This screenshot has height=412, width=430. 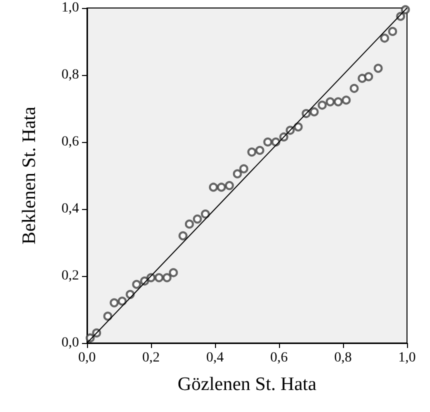 What do you see at coordinates (247, 384) in the screenshot?
I see `x-axis-title: Gözlenen St. Hata` at bounding box center [247, 384].